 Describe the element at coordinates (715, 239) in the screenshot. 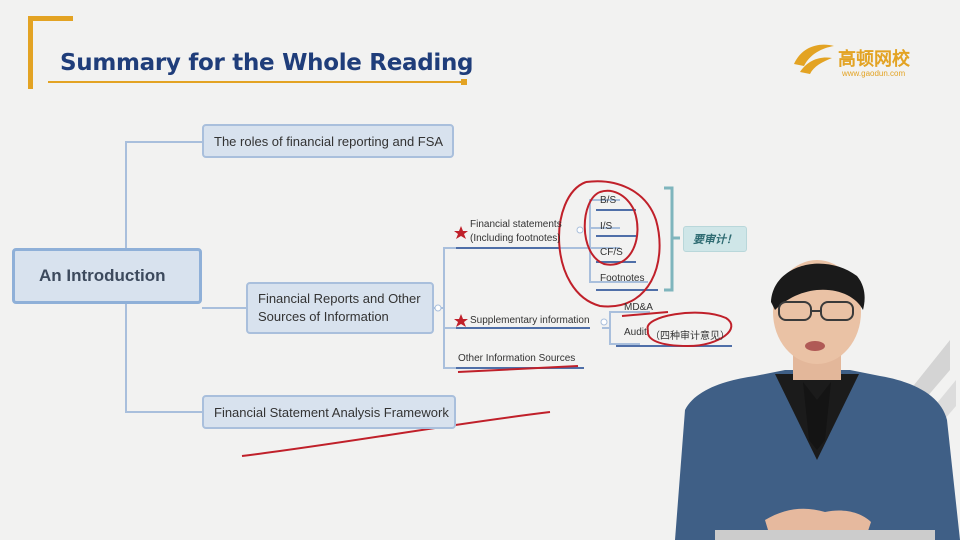

I see `audit-sticky-note: 要审计！` at that location.